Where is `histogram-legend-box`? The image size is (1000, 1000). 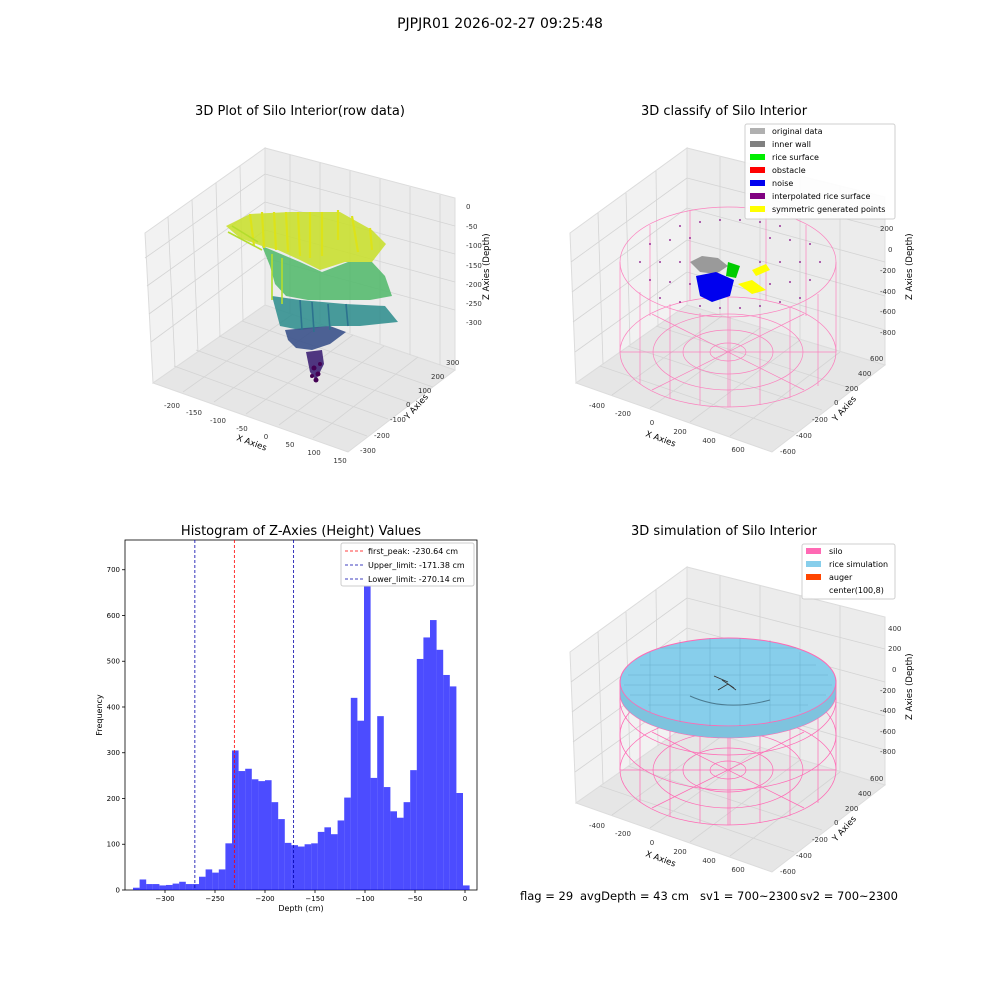
histogram-legend-box is located at coordinates (407, 564).